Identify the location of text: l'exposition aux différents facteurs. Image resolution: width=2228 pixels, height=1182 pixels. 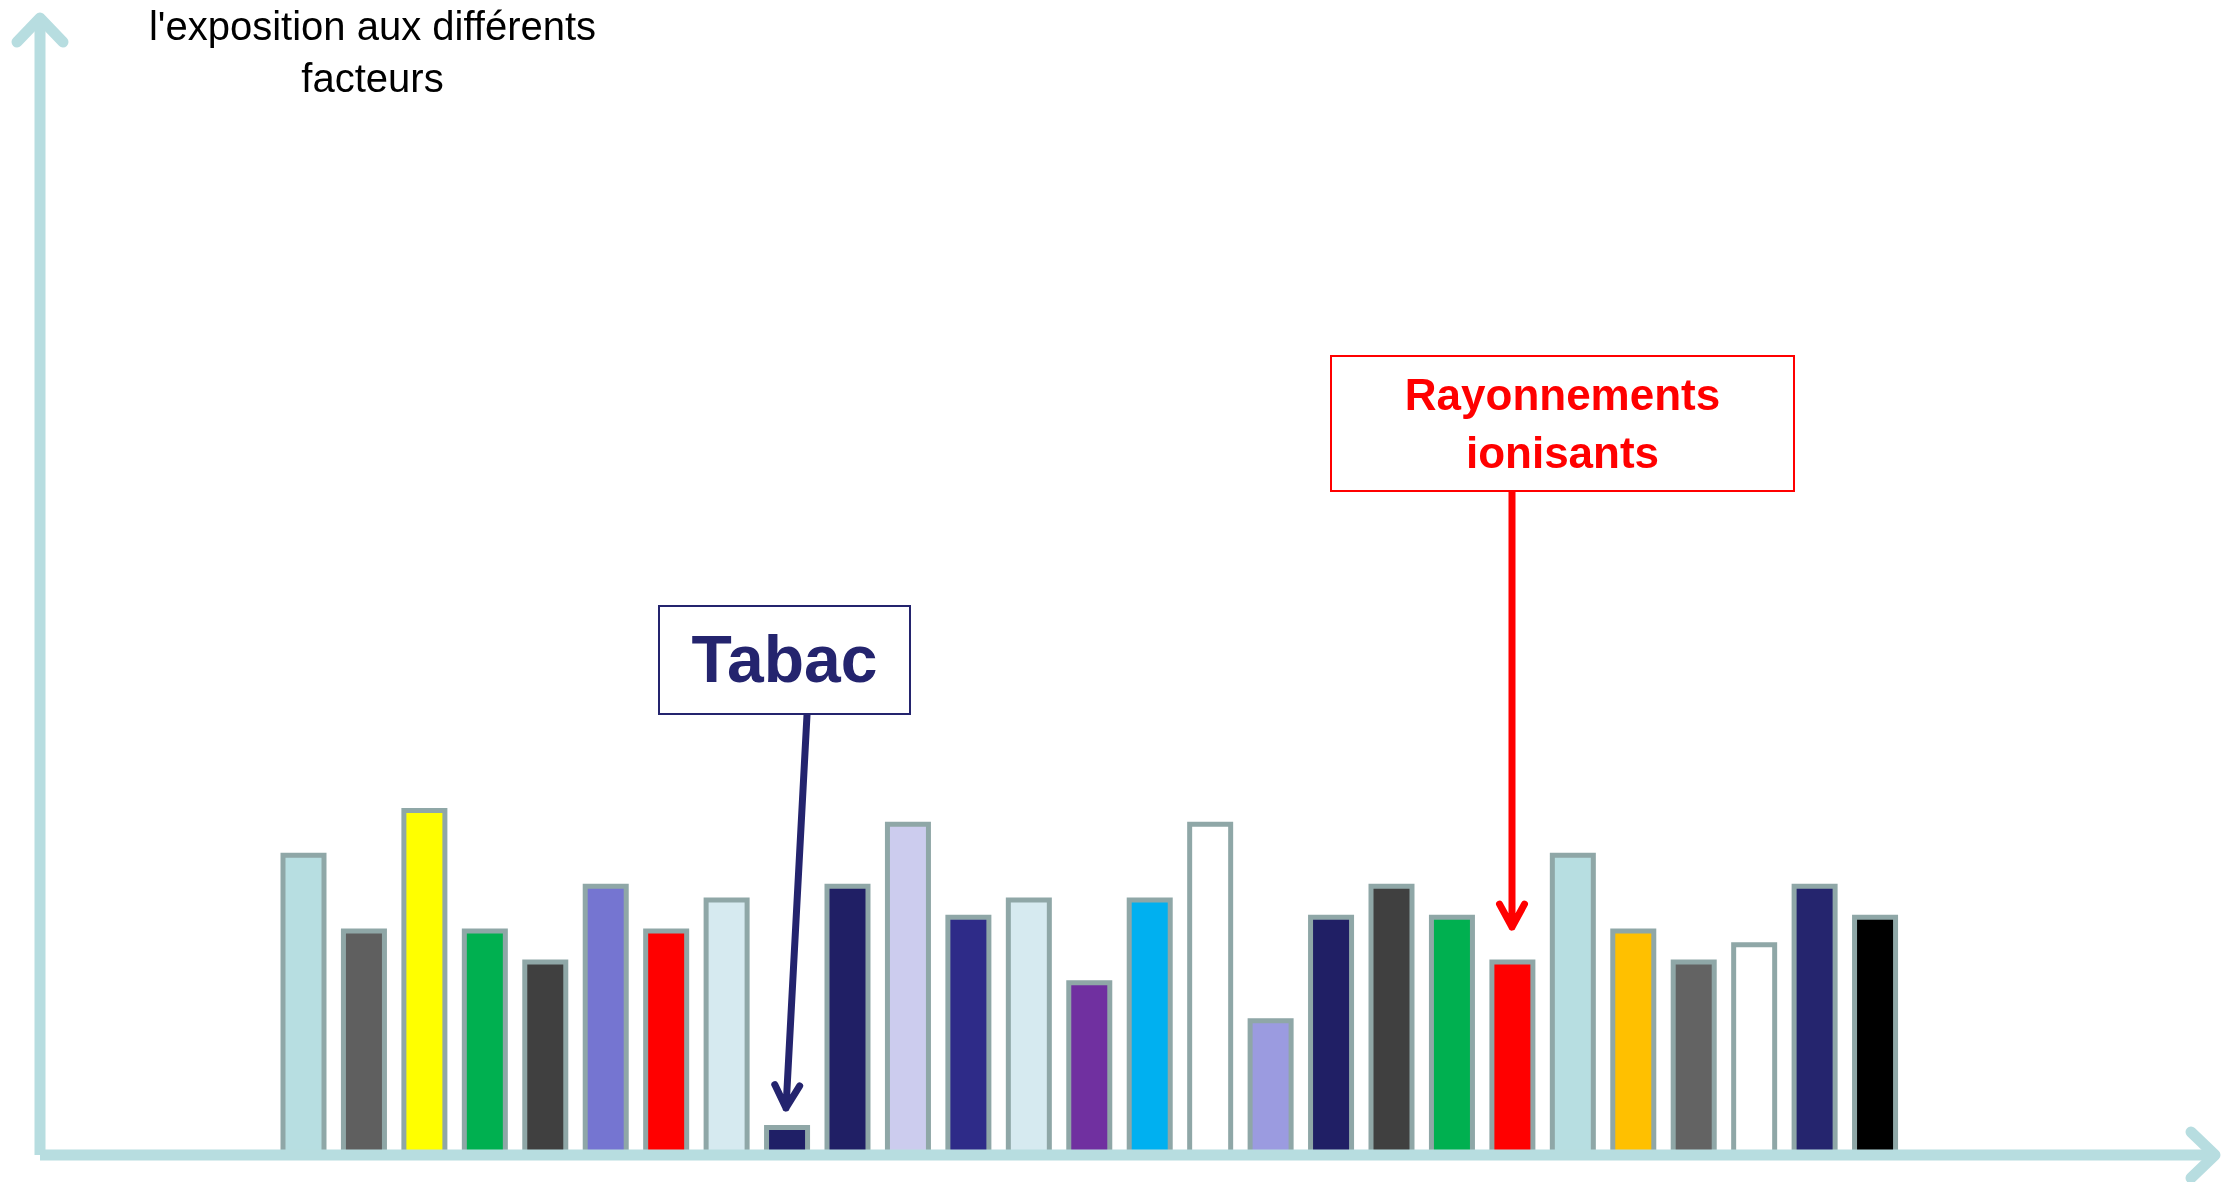
(372, 52).